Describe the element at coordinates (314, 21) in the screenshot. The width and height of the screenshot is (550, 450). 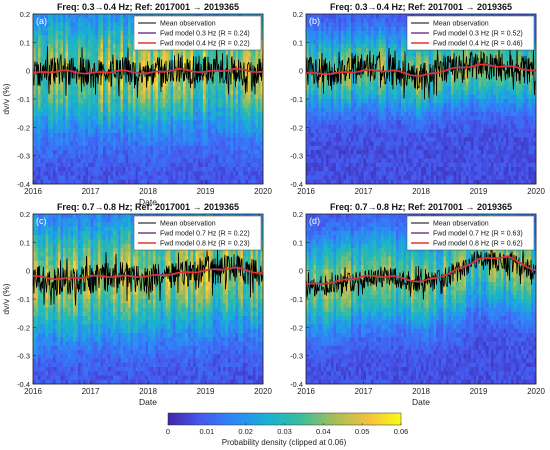
I see `panel-label: (b)` at that location.